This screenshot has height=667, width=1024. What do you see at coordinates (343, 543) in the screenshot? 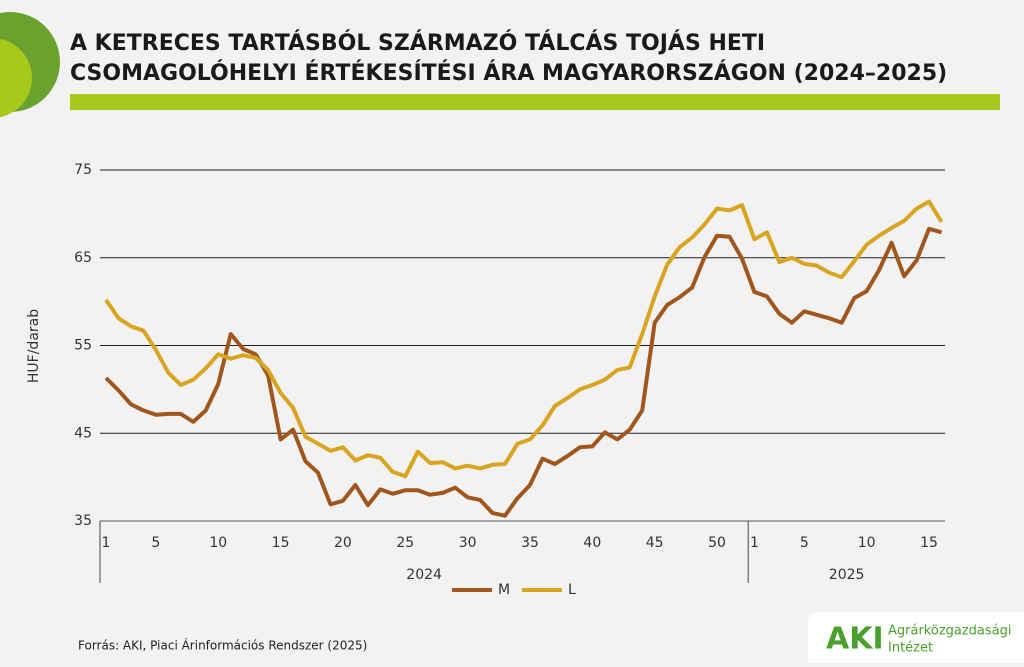
I see `x-tick-label: 20` at bounding box center [343, 543].